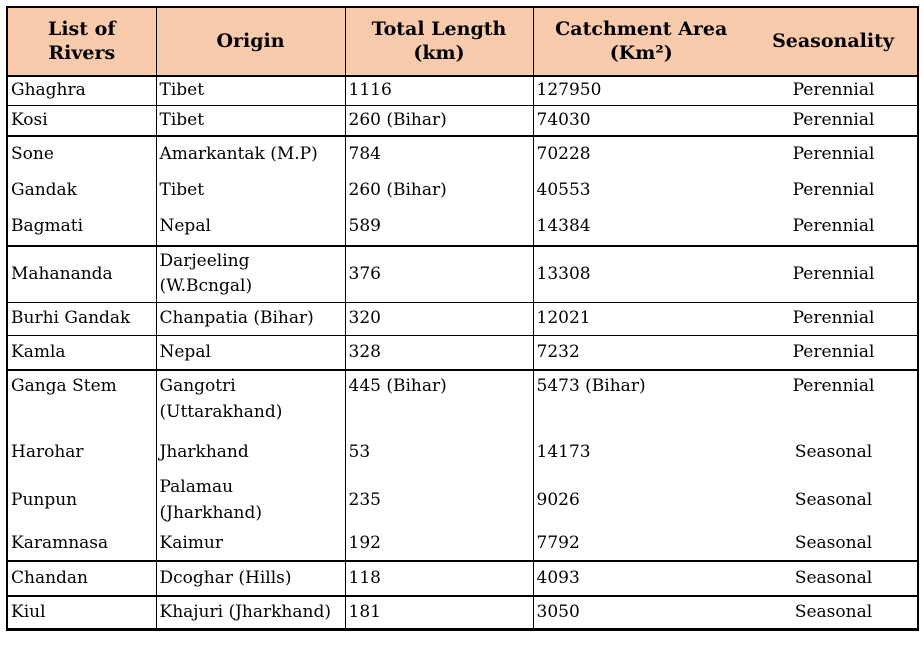 The image size is (924, 668). I want to click on cell-catchment: 12021, so click(641, 319).